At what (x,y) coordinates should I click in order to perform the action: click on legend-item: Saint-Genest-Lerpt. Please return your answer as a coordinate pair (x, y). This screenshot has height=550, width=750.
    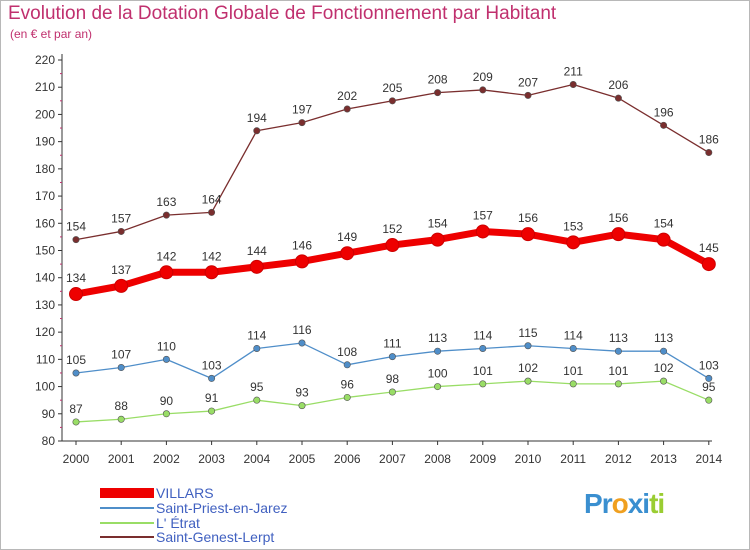
    Looking at the image, I should click on (187, 537).